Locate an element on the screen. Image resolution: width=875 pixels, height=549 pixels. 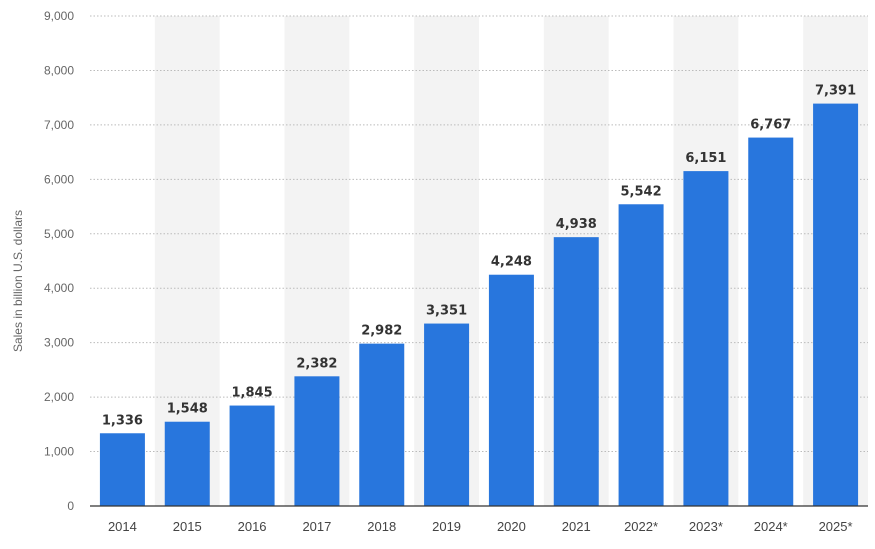
x-tick-label-2021: 2021 is located at coordinates (576, 526).